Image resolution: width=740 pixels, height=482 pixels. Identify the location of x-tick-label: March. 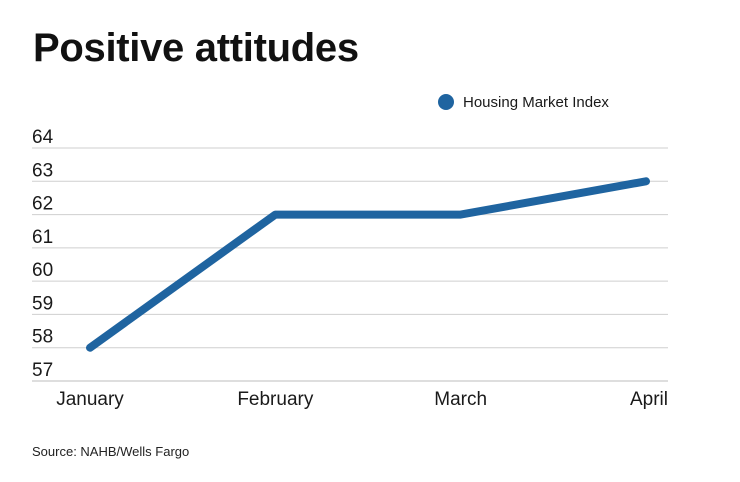
(460, 399).